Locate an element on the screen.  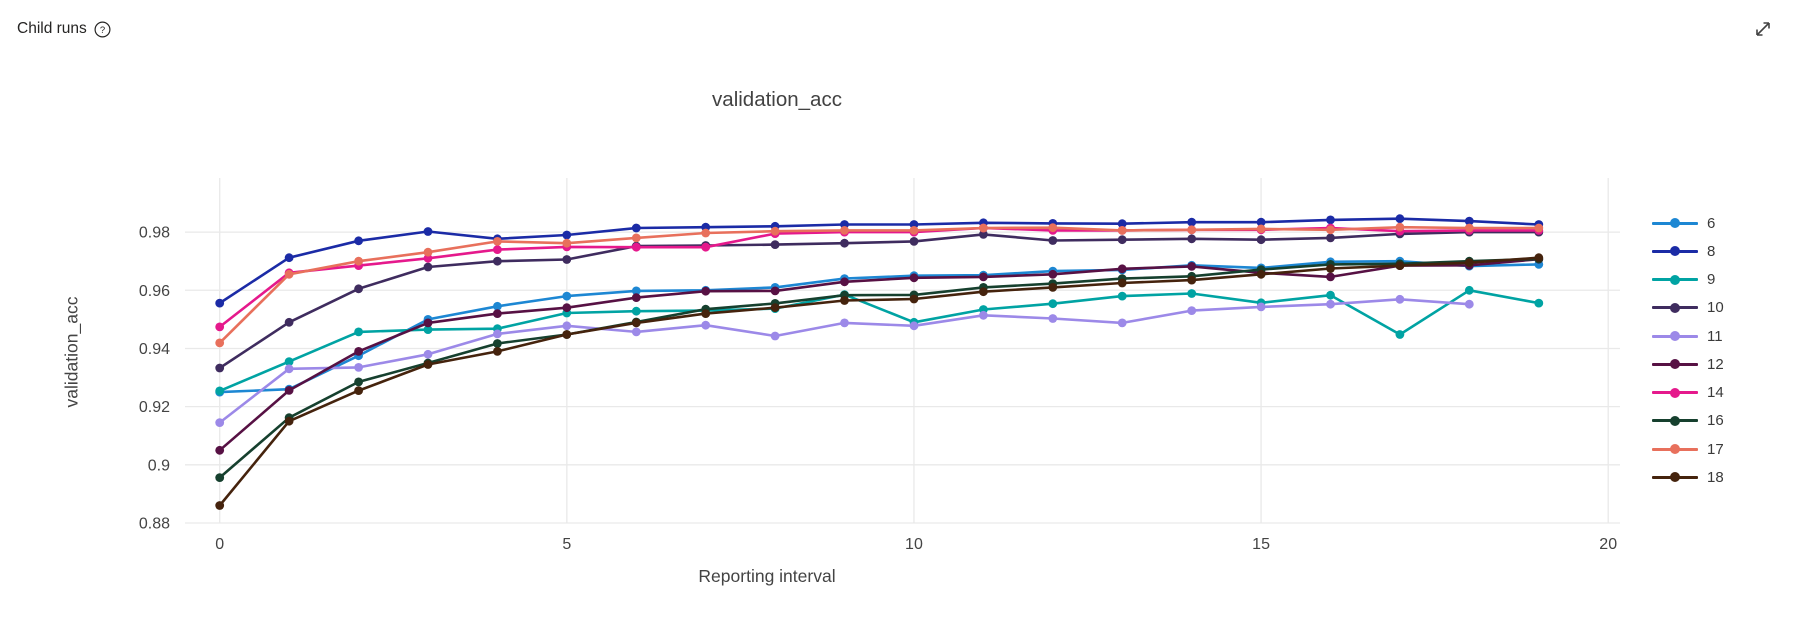
y-tick-0.9: 0.9 is located at coordinates (159, 465).